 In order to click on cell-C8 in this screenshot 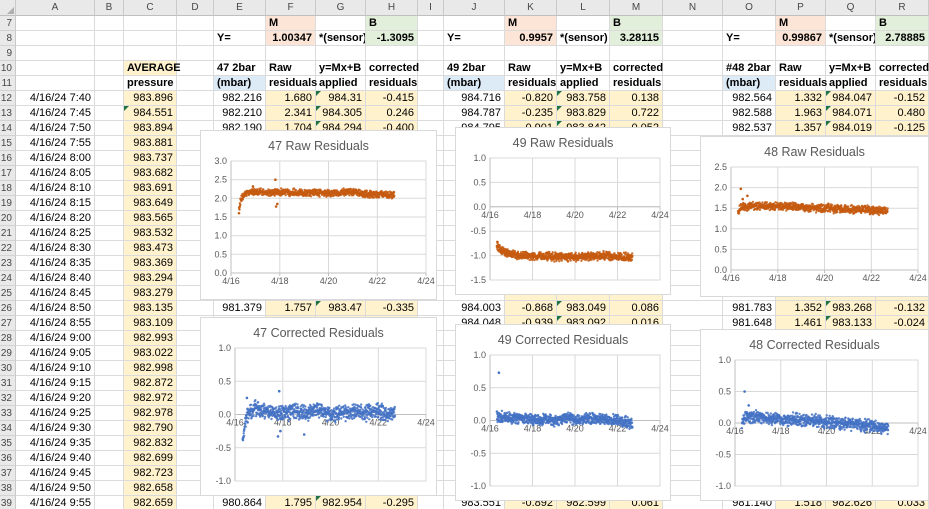, I will do `click(150, 38)`.